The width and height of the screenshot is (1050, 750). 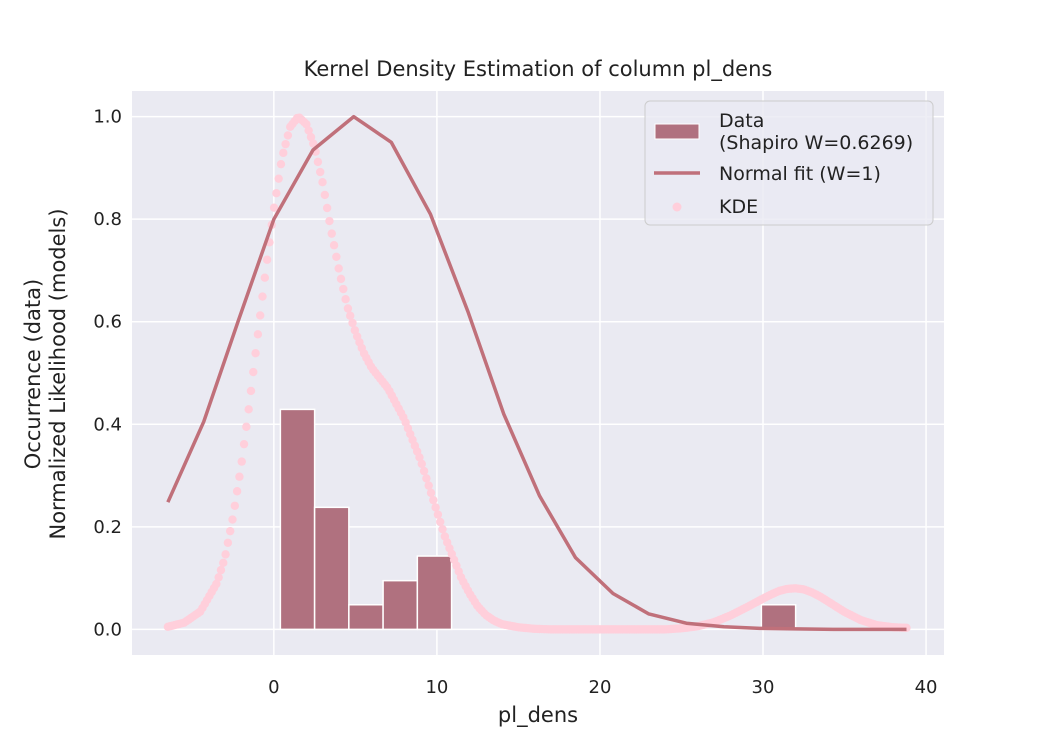 I want to click on y-tick-label: 0.0, so click(x=107, y=629).